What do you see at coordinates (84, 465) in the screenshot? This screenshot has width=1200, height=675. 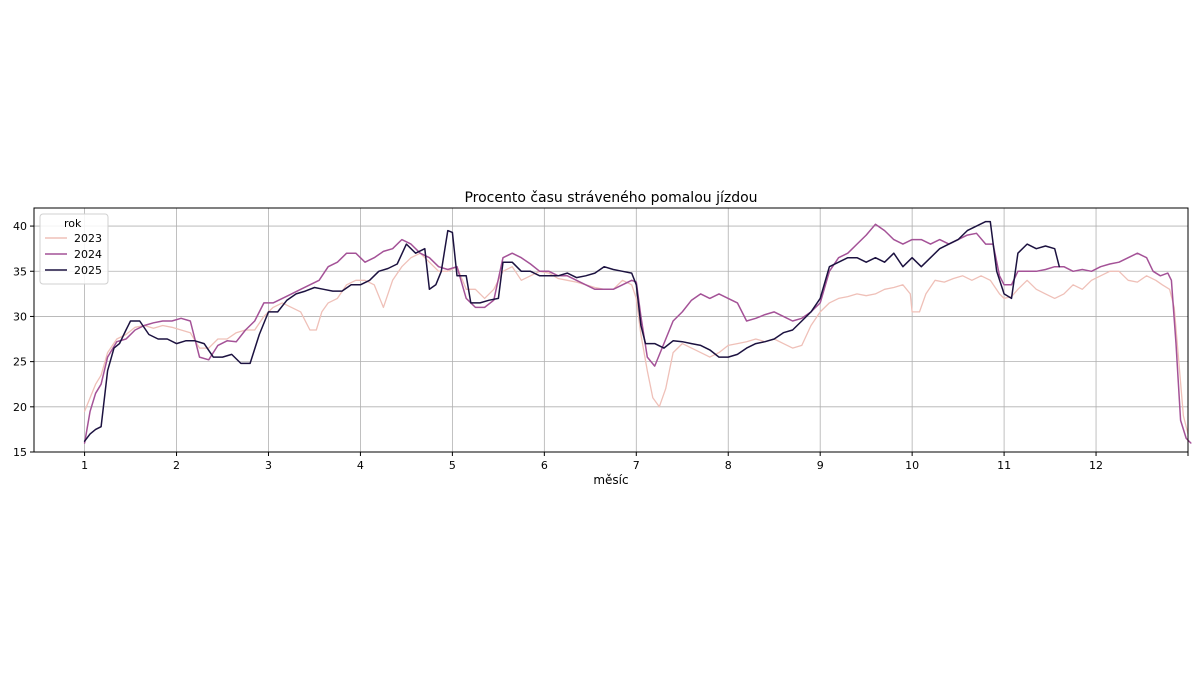 I see `x-tick-label: 1` at bounding box center [84, 465].